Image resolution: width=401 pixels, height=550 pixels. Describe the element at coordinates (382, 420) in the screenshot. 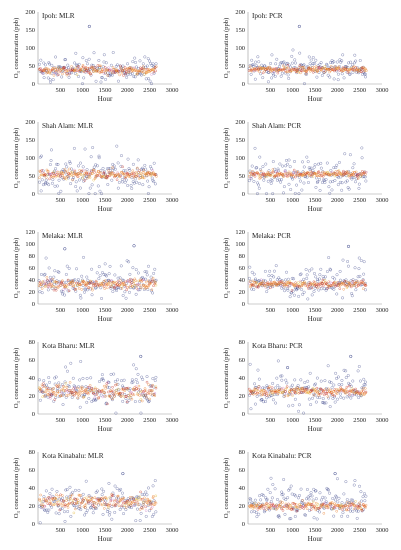

I see `x-tick-label: 3000` at that location.